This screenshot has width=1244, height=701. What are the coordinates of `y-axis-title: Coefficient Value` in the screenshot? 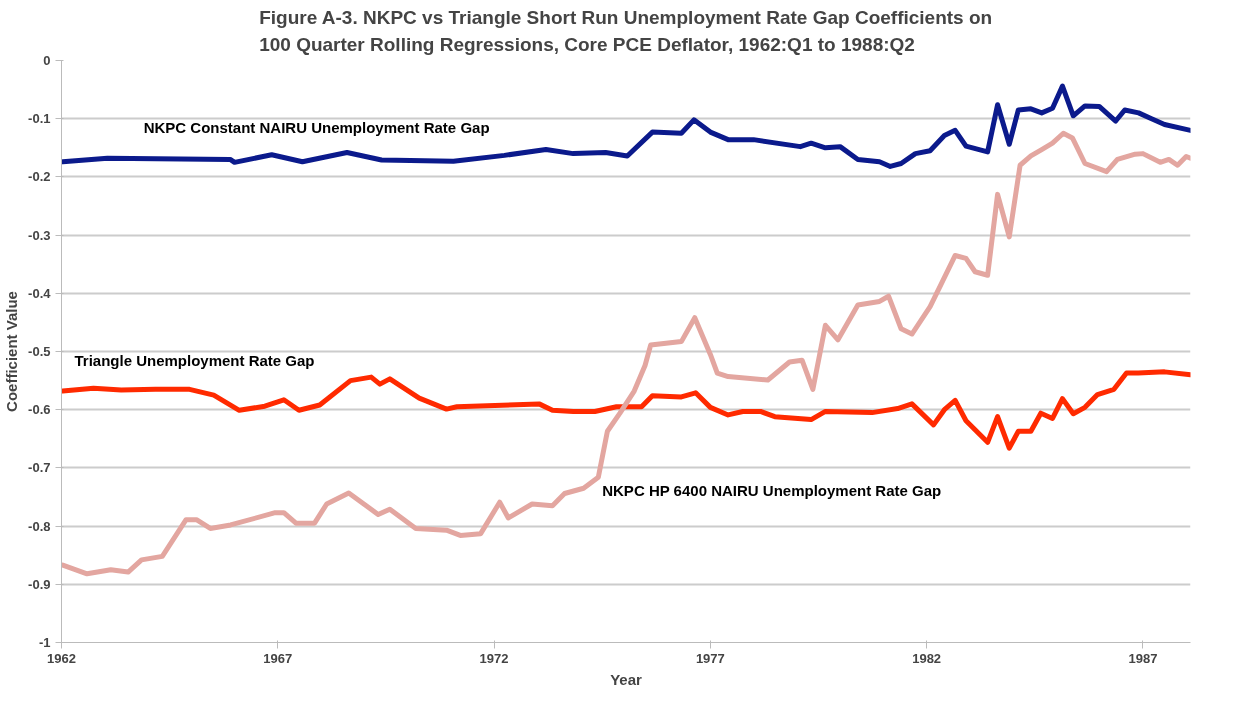 It's located at (12, 351).